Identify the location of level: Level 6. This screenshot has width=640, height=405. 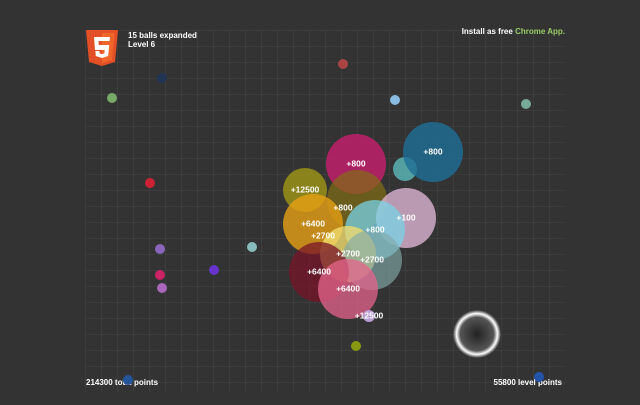
(142, 44).